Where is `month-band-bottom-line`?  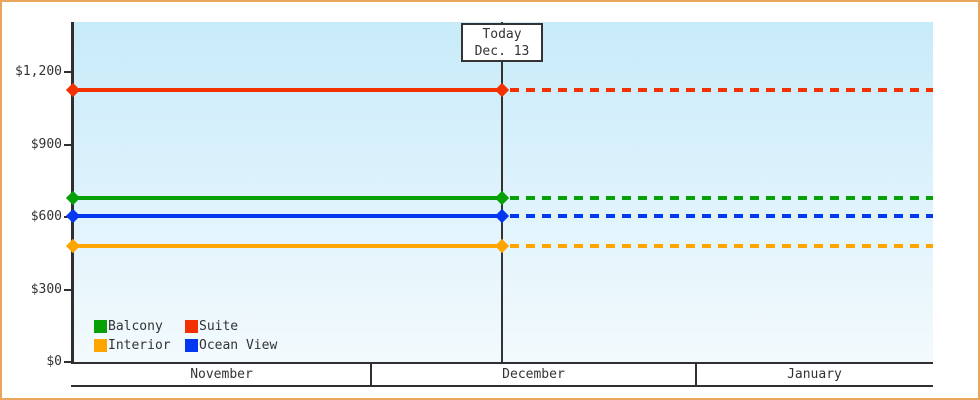 month-band-bottom-line is located at coordinates (502, 386).